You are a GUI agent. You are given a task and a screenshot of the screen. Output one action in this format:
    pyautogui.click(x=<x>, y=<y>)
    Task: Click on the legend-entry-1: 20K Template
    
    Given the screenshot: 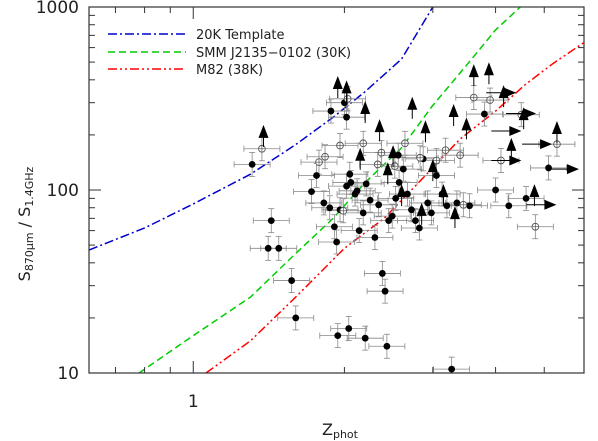 What is the action you would take?
    pyautogui.click(x=196, y=35)
    